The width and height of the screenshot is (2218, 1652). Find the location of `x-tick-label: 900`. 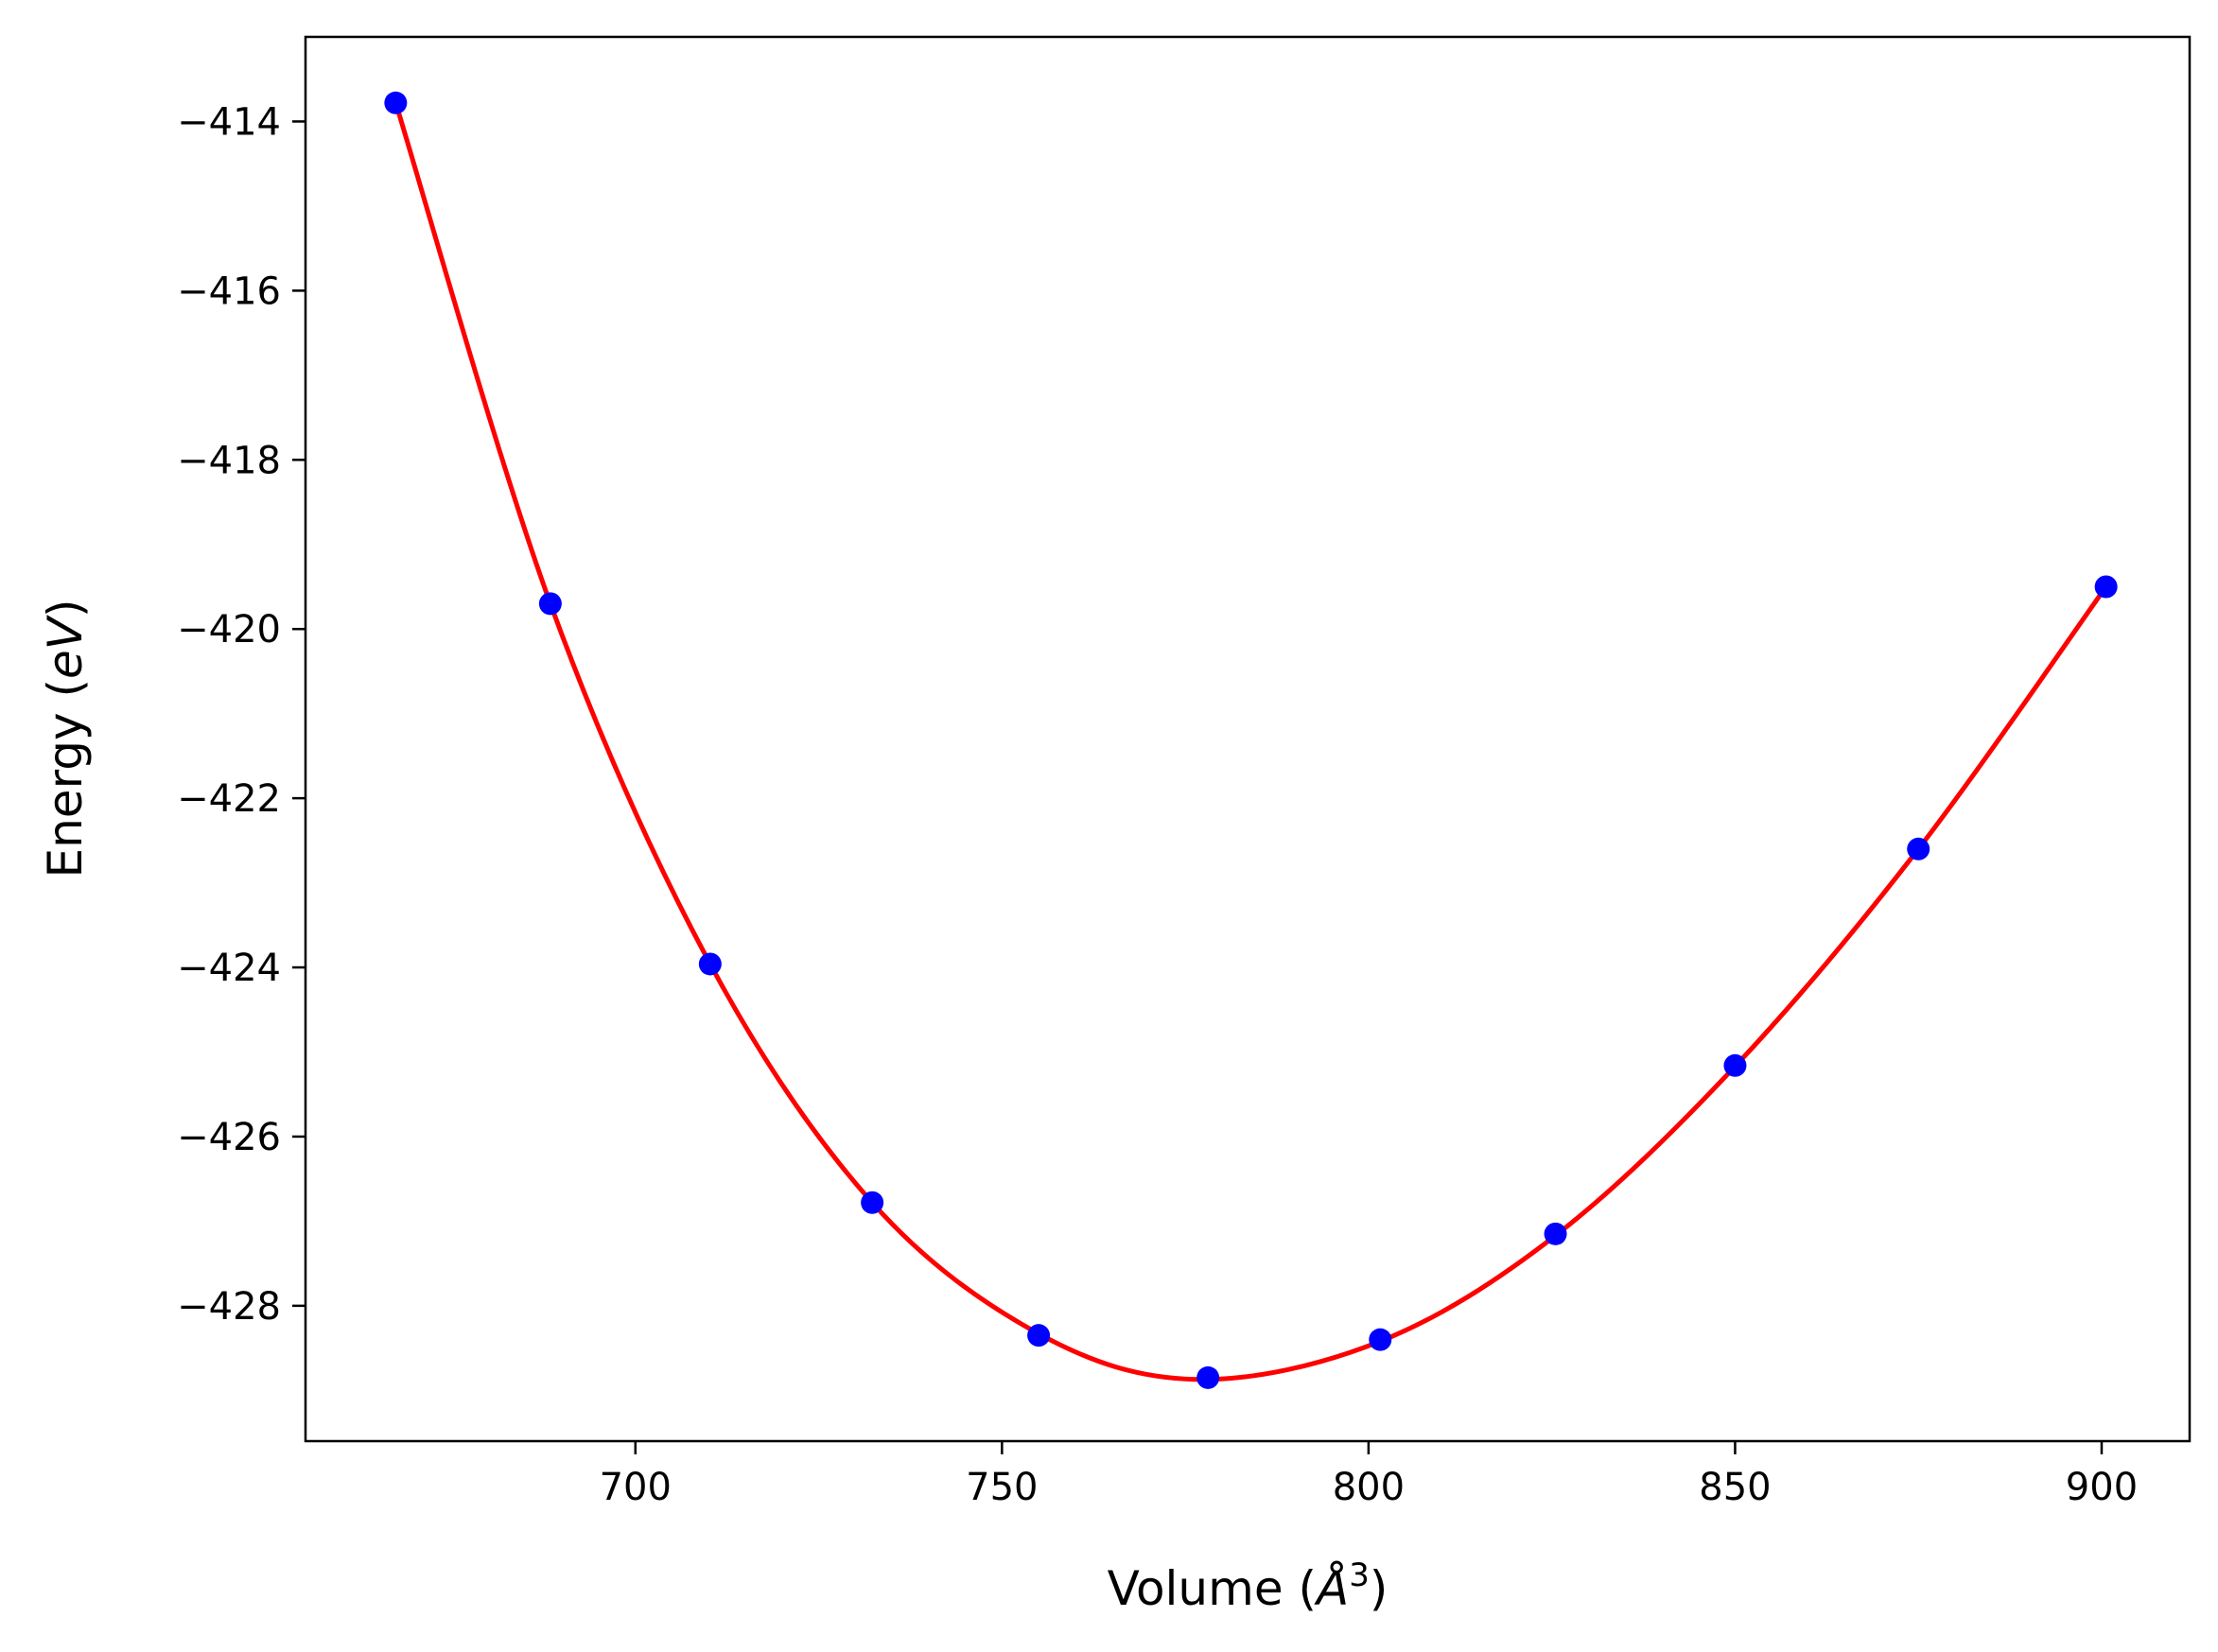

x-tick-label: 900 is located at coordinates (2102, 1488).